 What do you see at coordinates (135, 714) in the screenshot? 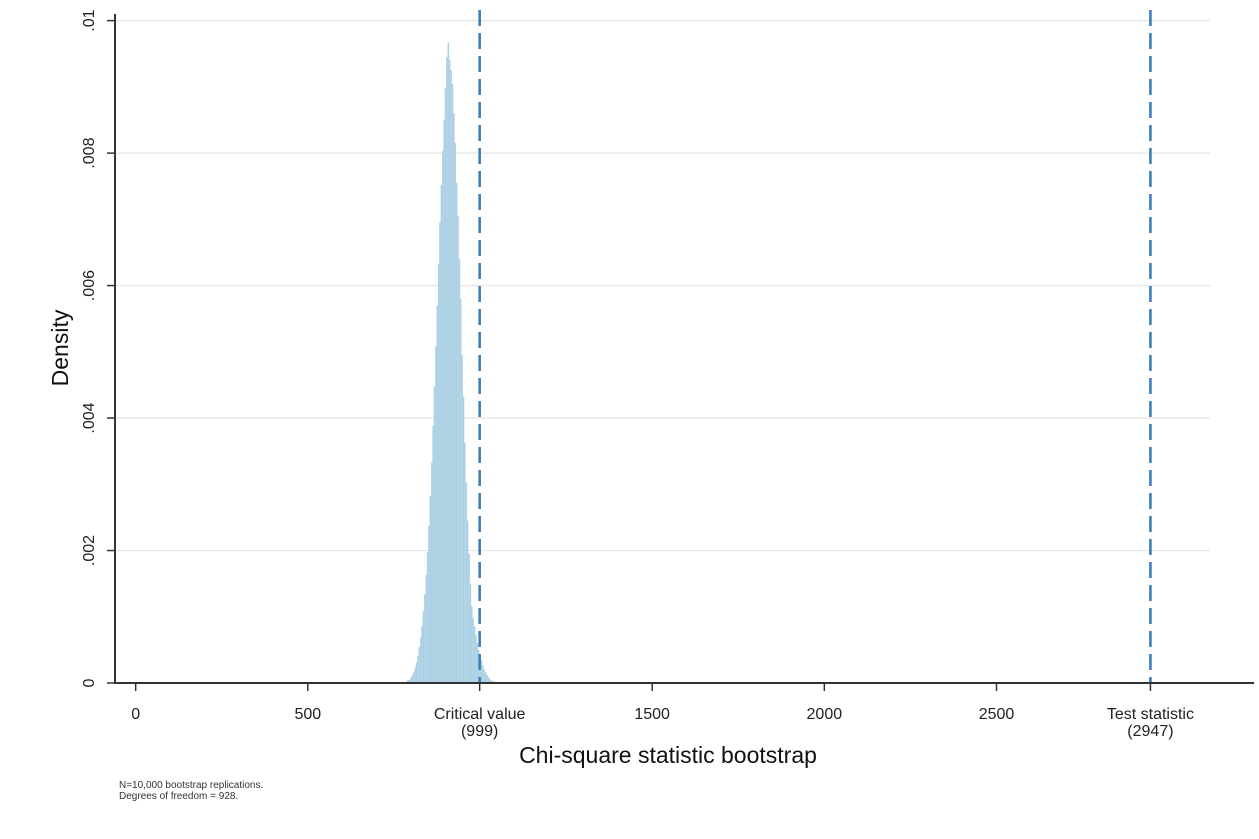
I see `x-tick-label: 0` at bounding box center [135, 714].